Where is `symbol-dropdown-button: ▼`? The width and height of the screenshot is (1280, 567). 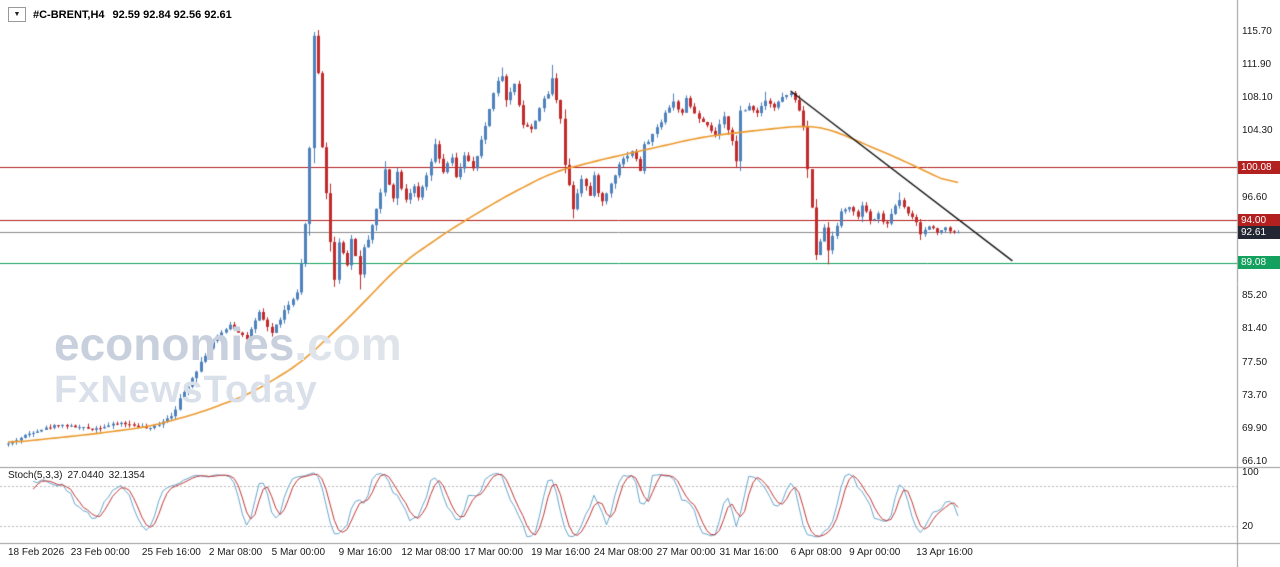 symbol-dropdown-button: ▼ is located at coordinates (17, 14).